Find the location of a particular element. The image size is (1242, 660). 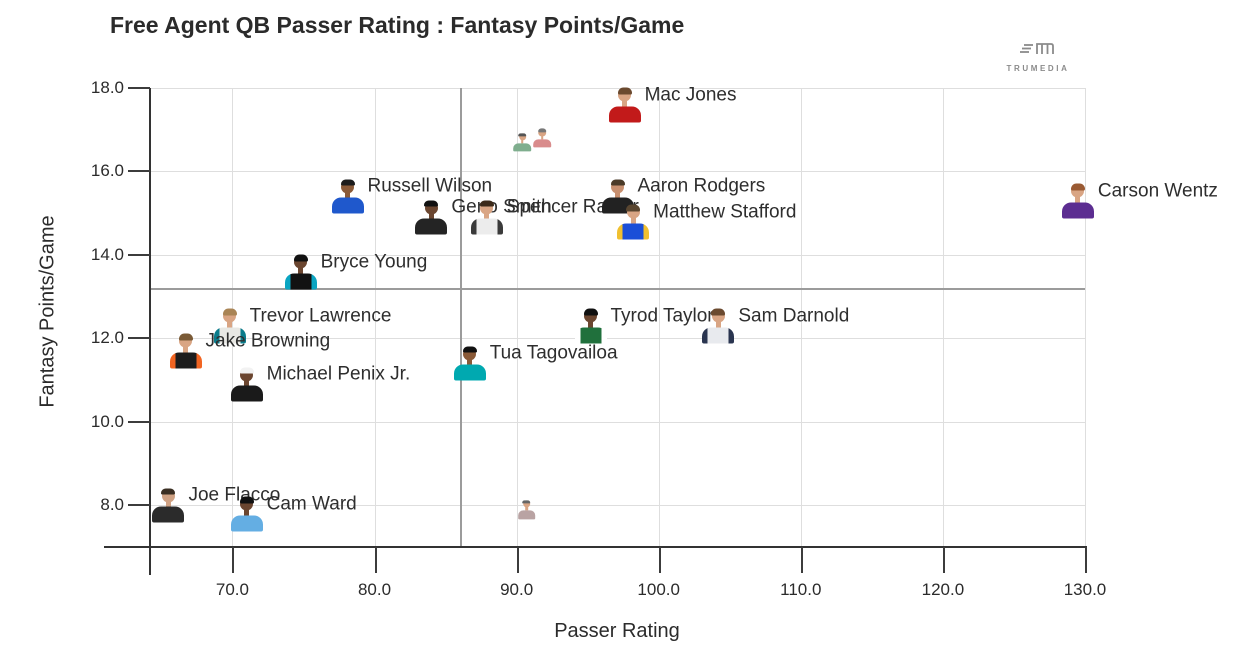

x-tick-label: 90.0 is located at coordinates (517, 589).